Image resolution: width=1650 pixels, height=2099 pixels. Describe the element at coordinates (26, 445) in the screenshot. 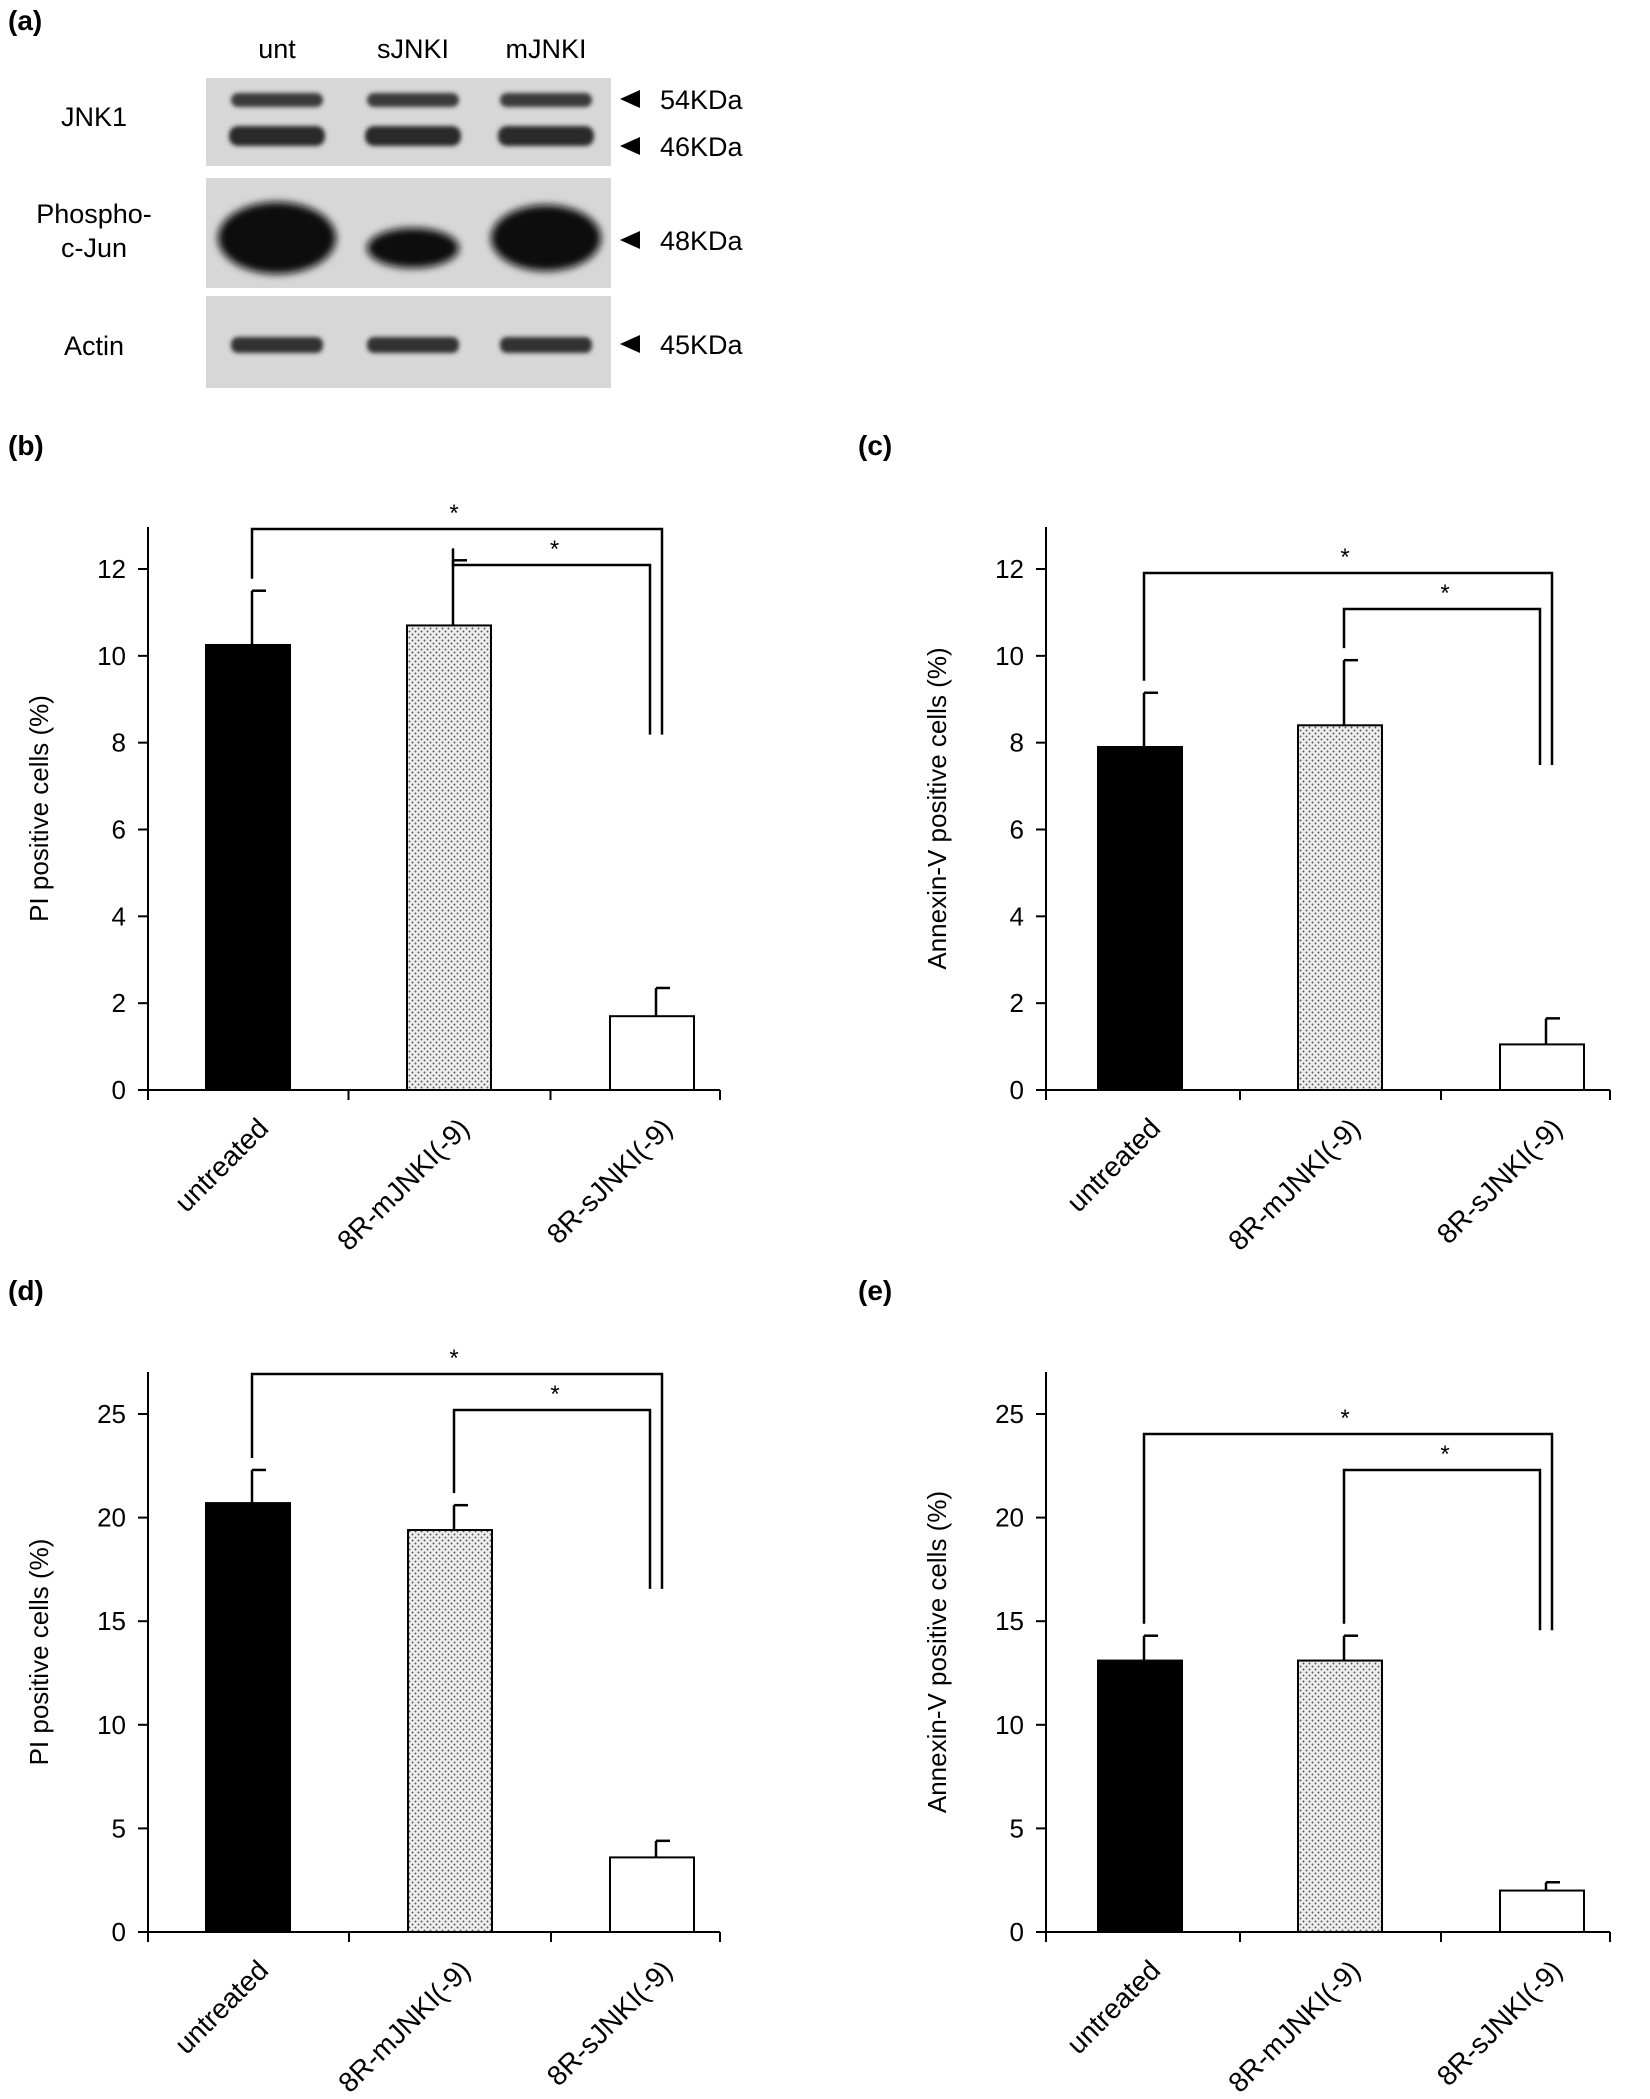

I see `panel-label: (b)` at that location.